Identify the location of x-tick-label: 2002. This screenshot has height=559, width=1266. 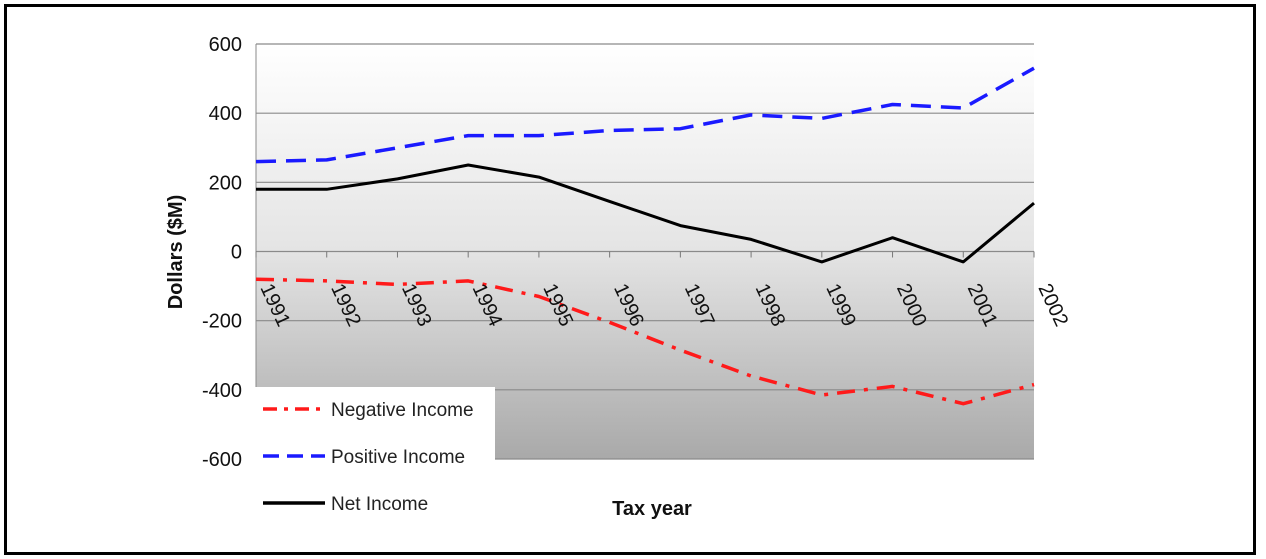
(1052, 305).